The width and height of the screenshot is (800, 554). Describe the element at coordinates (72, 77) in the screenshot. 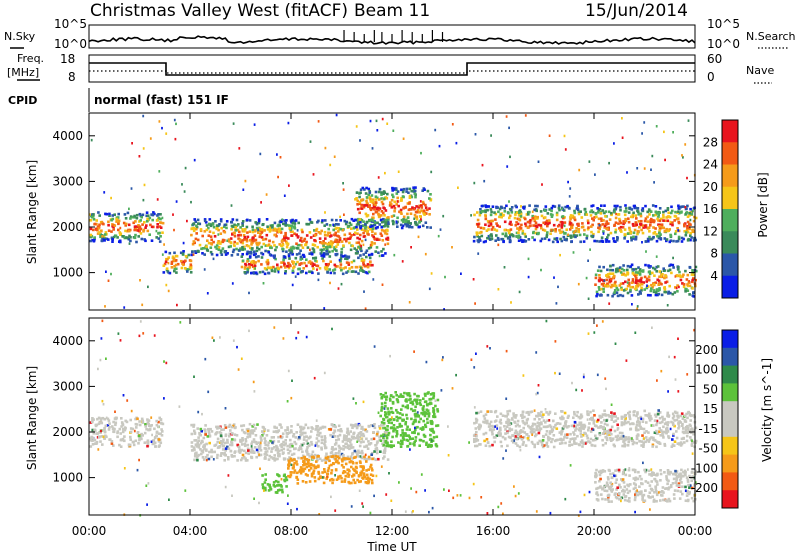

I see `freq-tick-low: 8` at that location.